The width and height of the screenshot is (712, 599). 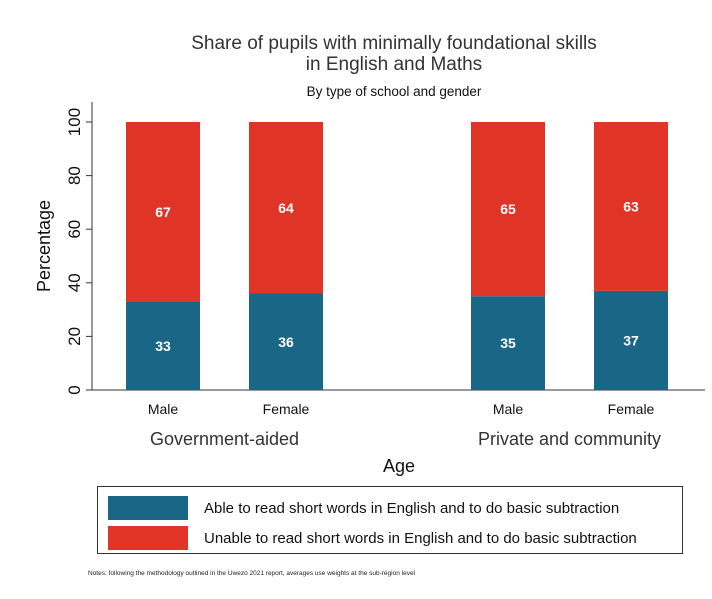 What do you see at coordinates (148, 508) in the screenshot?
I see `legend-swatch-able` at bounding box center [148, 508].